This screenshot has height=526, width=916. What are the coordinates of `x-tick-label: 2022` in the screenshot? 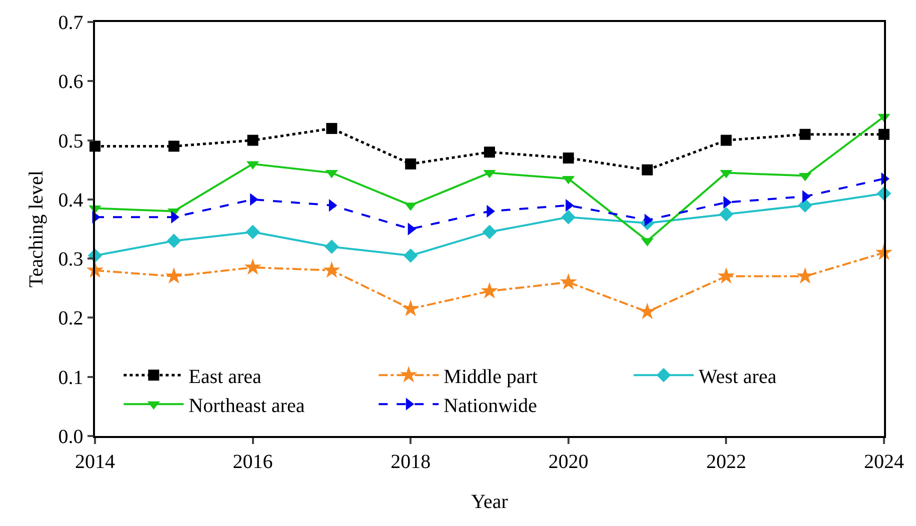 It's located at (726, 461).